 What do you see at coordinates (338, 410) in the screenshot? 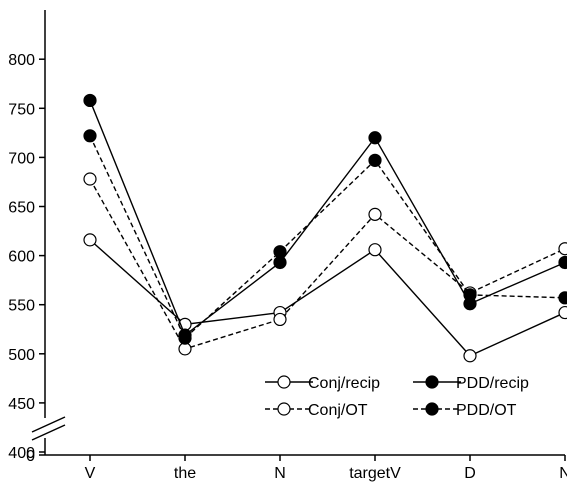
I see `legend-label: Conj/OT` at bounding box center [338, 410].